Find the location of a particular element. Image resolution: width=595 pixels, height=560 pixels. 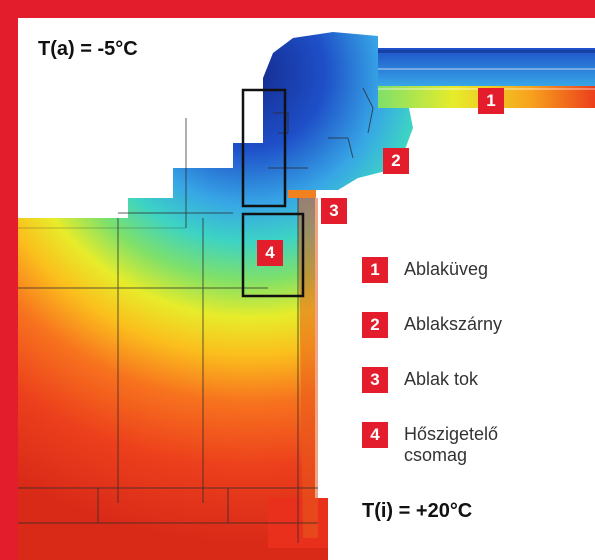

legend-item-frame: 3 Ablak tok is located at coordinates (458, 380).